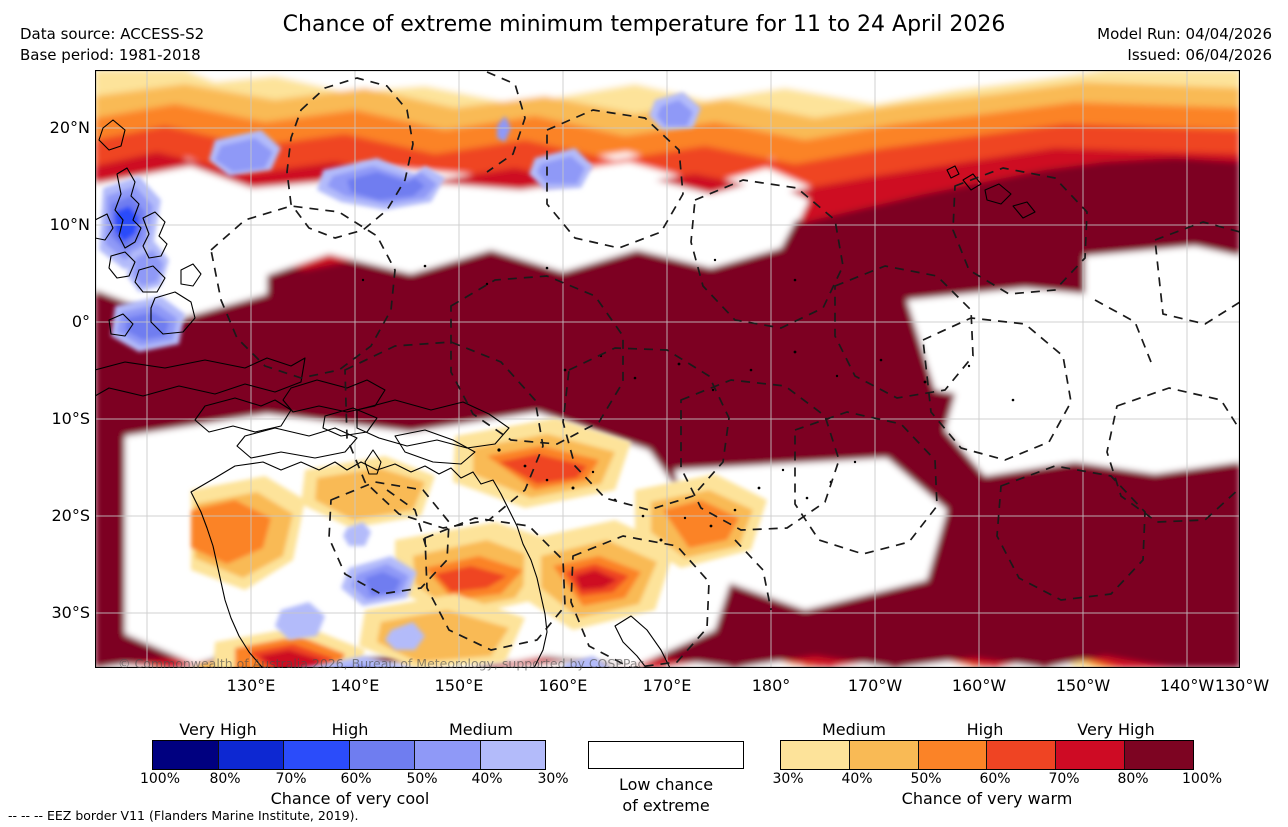 The height and width of the screenshot is (827, 1288). I want to click on cool-tick-50: 50%, so click(422, 779).